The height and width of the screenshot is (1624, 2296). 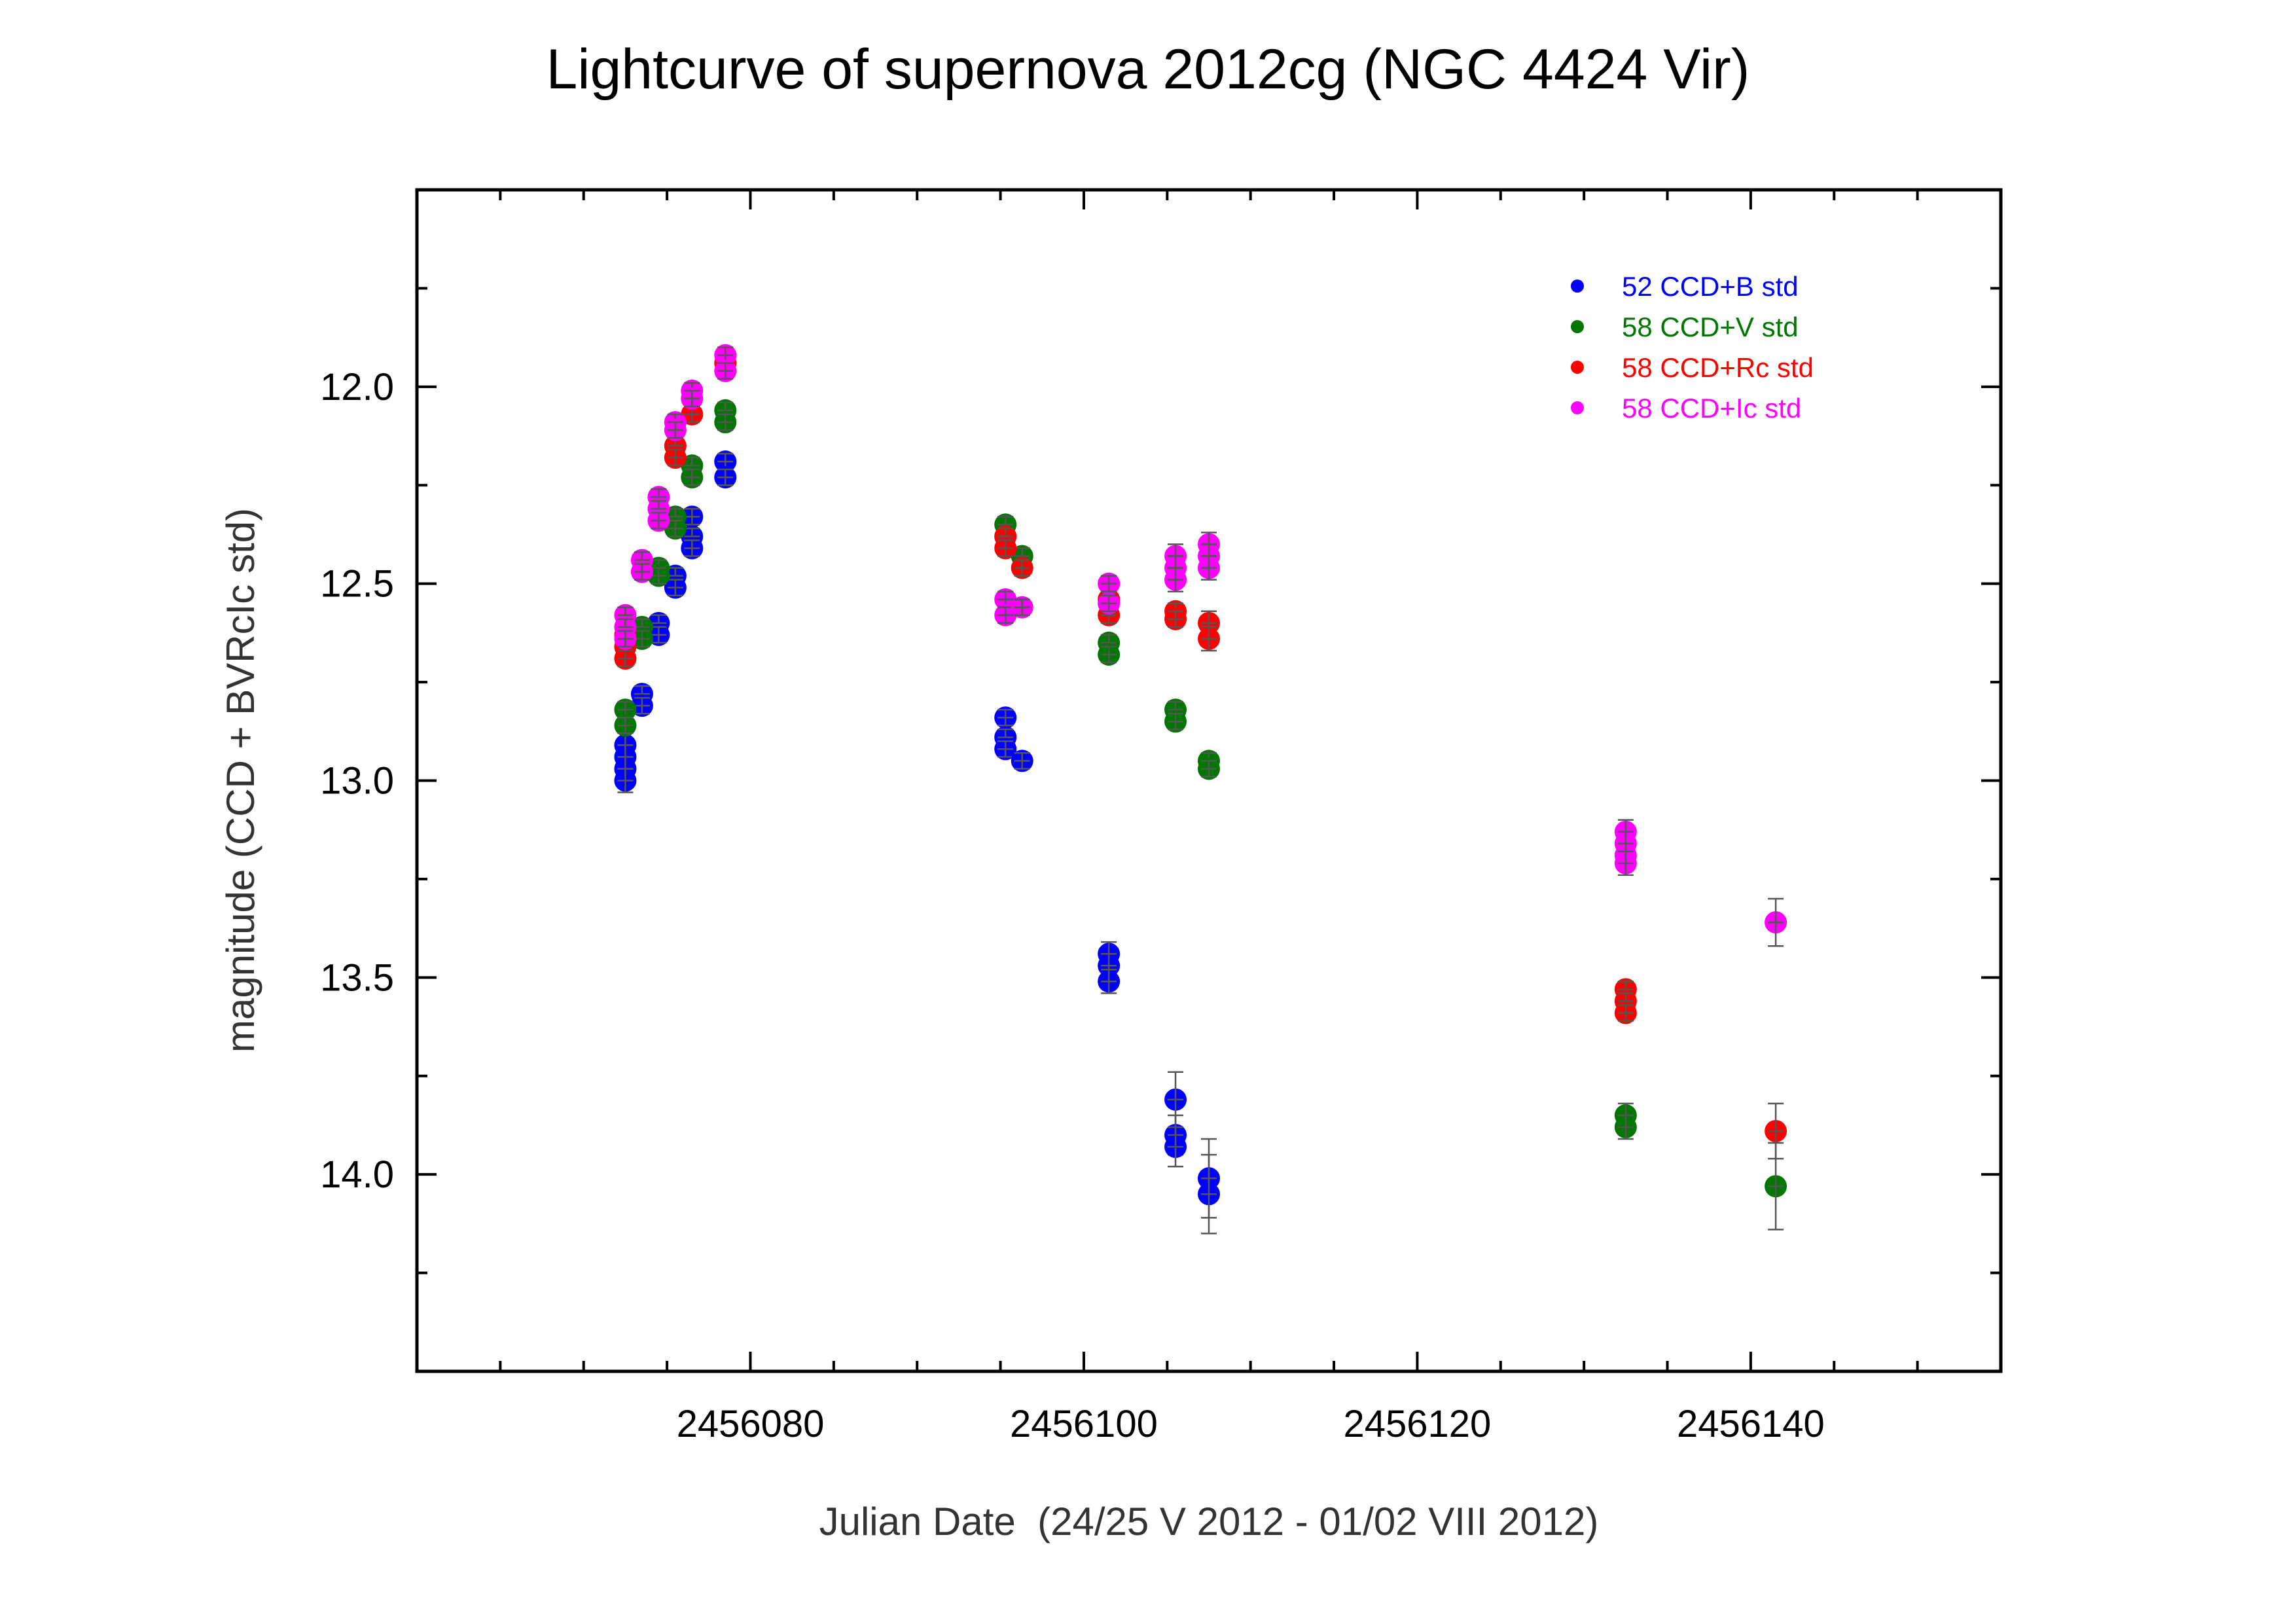 What do you see at coordinates (1710, 286) in the screenshot?
I see `legend-label: 52 CCD+B std` at bounding box center [1710, 286].